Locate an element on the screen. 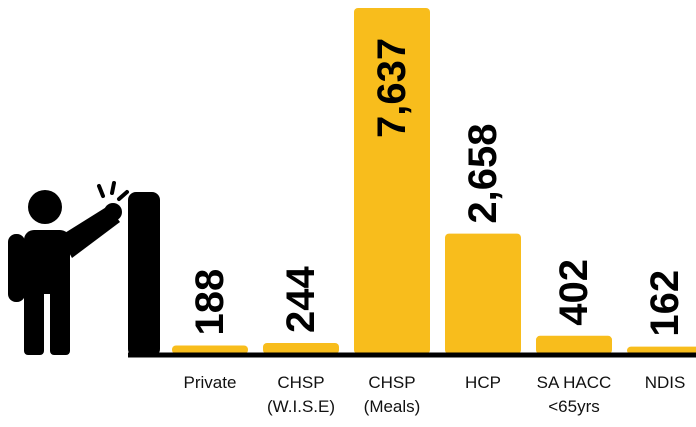  x-tick-label: HCP is located at coordinates (483, 382).